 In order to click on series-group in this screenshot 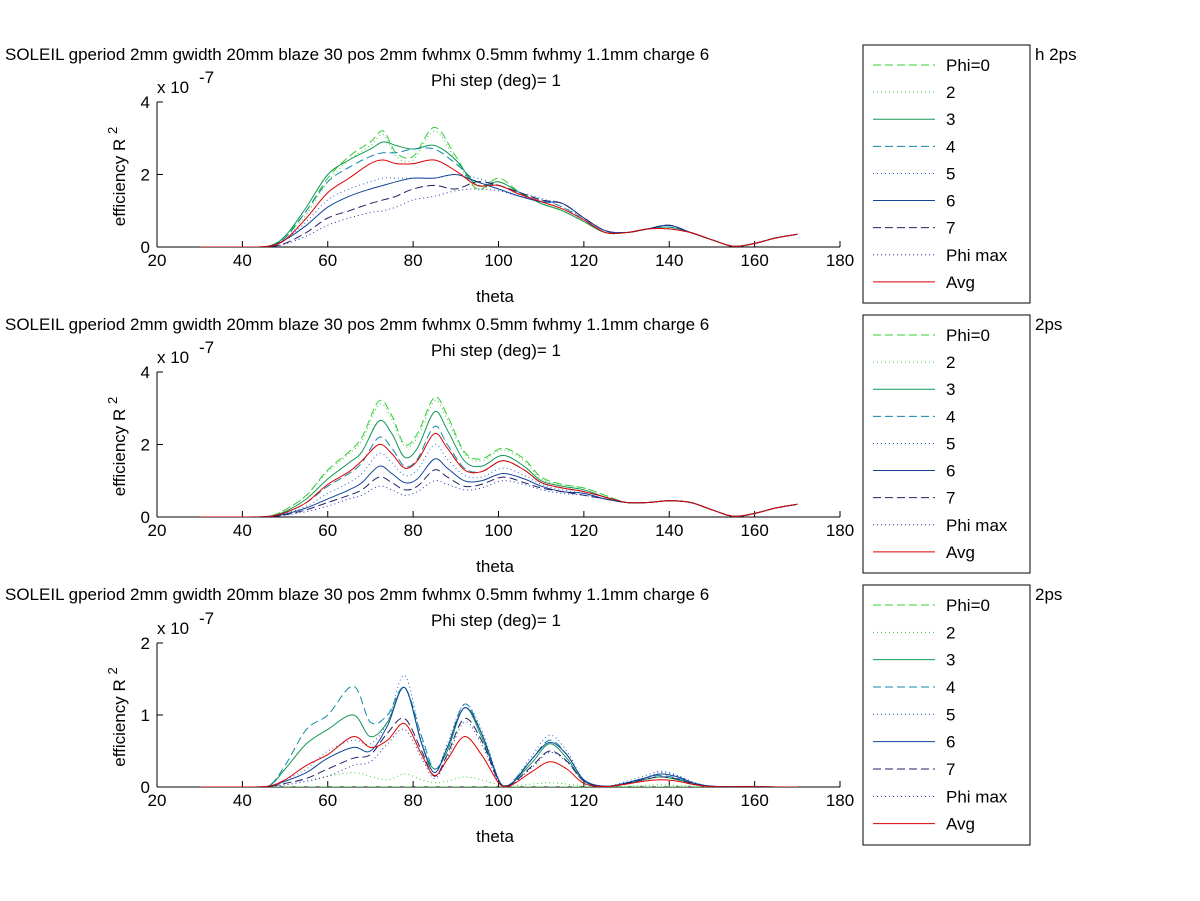, I will do `click(498, 186)`.